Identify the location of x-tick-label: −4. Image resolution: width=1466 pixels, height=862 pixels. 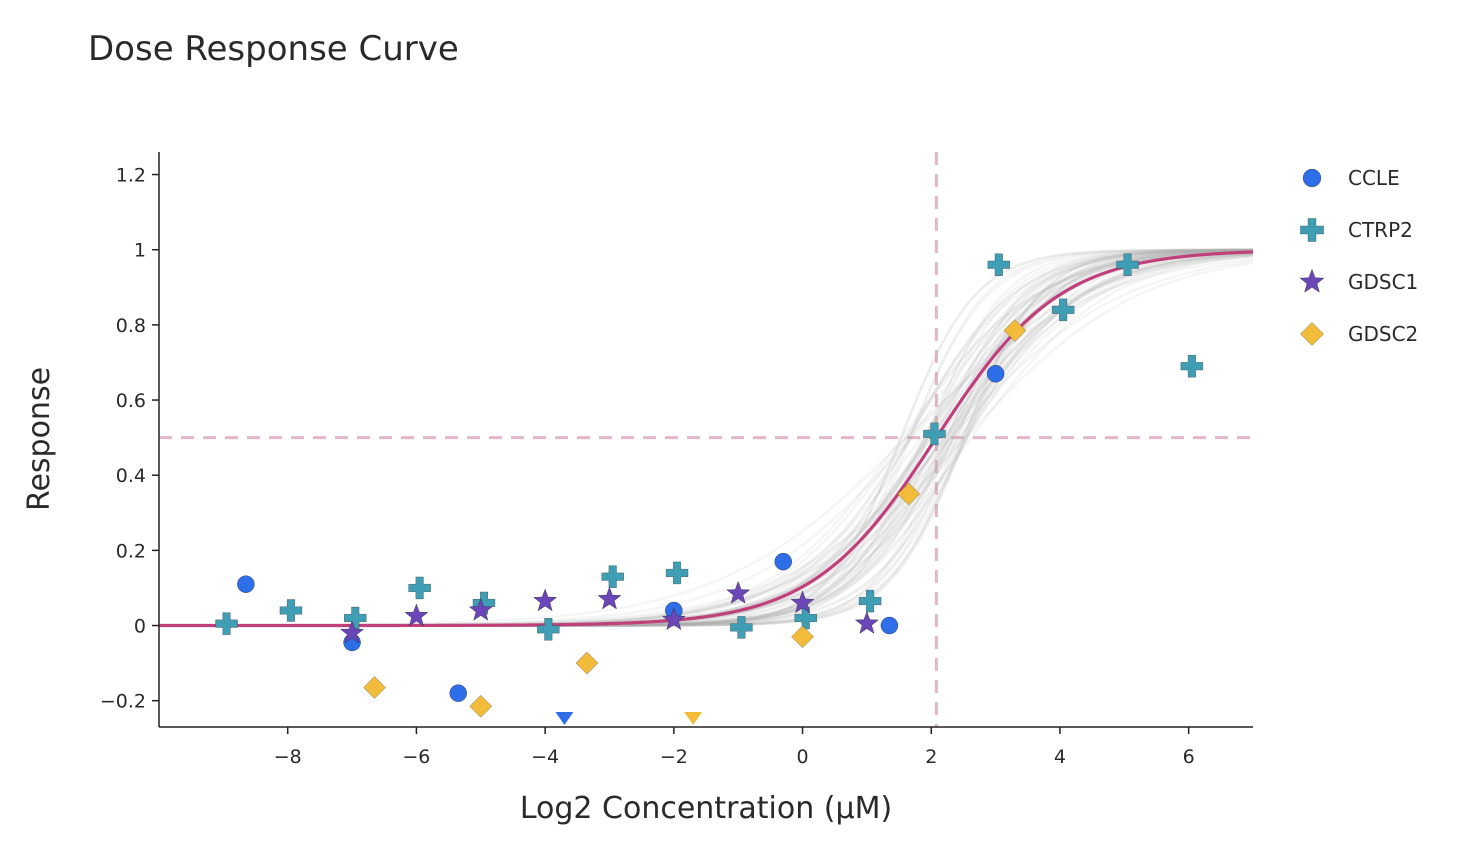
(545, 757).